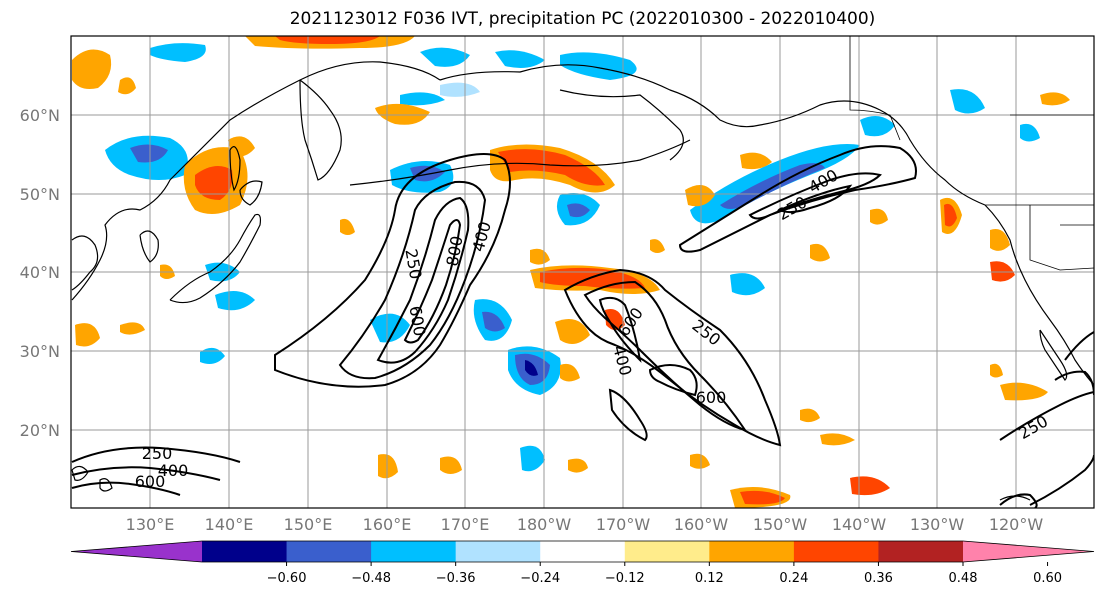  Describe the element at coordinates (937, 524) in the screenshot. I see `lon-label: 130°W` at that location.